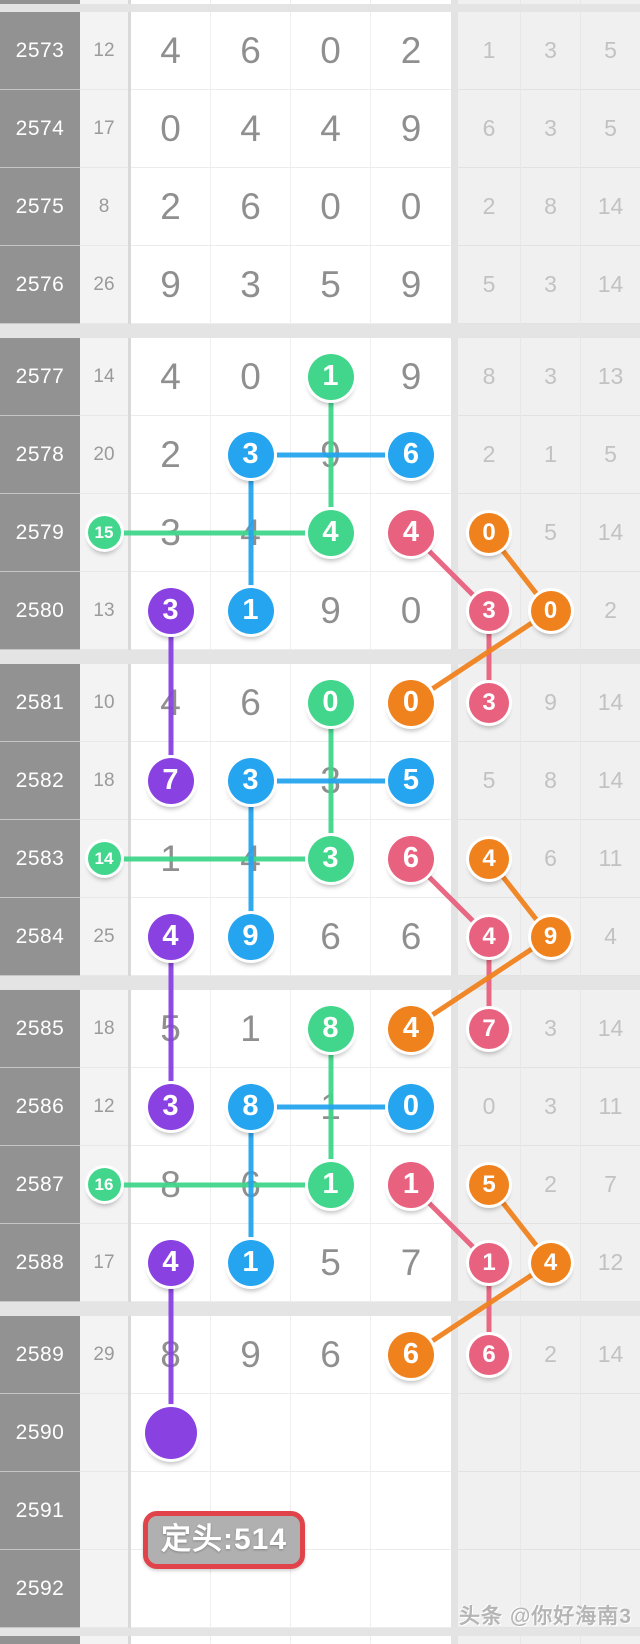  Describe the element at coordinates (40, 1433) in the screenshot. I see `period-cell: 2590` at that location.